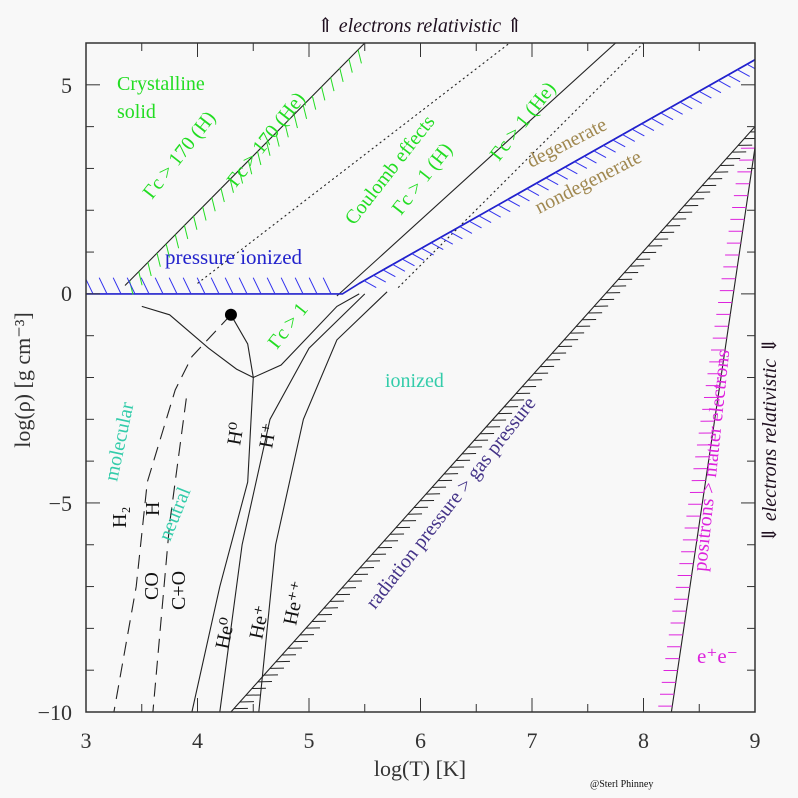 The image size is (798, 798). Describe the element at coordinates (420, 26) in the screenshot. I see `top-annotation: ⇑ electrons relativistic ⇑` at that location.